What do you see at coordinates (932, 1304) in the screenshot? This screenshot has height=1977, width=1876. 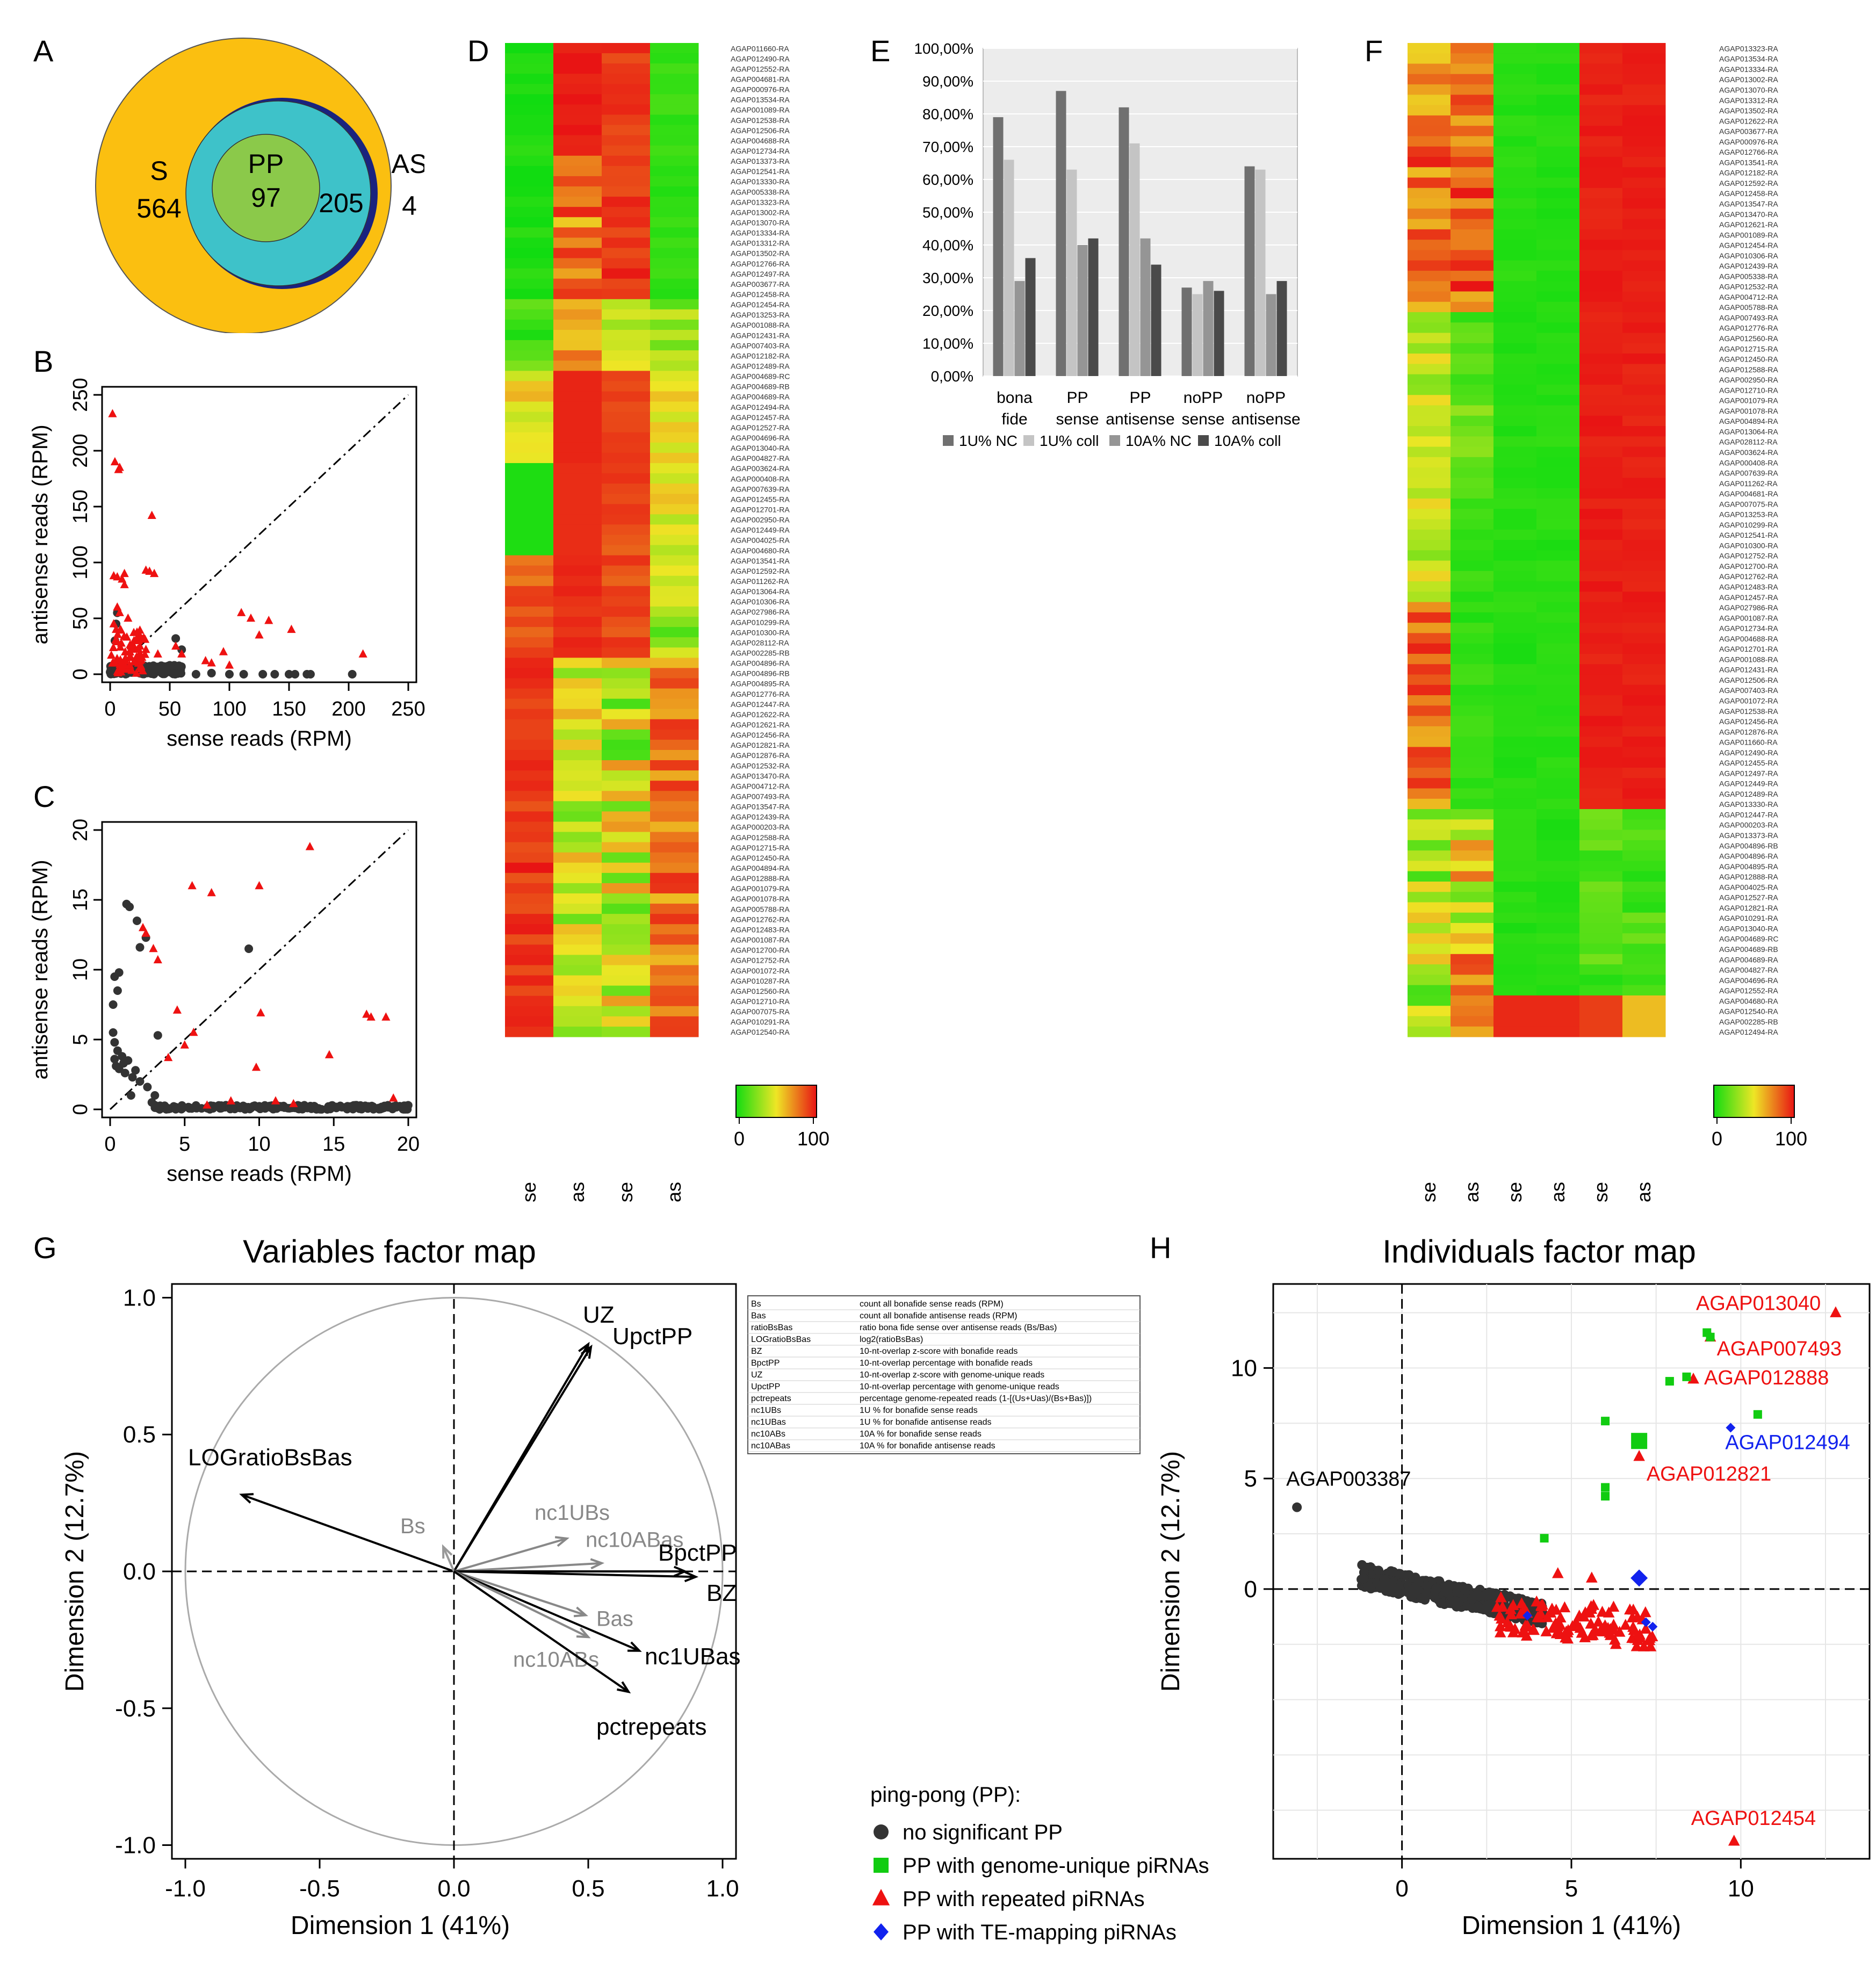 I see `table-desc: count all bonafide sense reads (RPM)` at bounding box center [932, 1304].